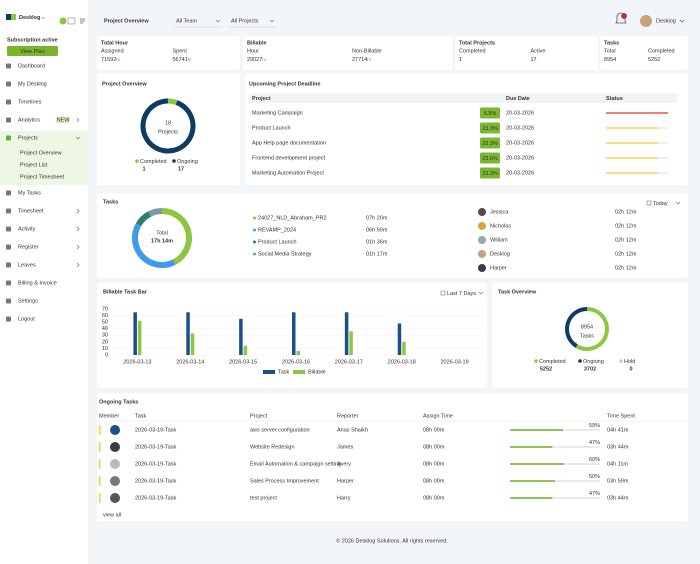  I want to click on stat-label: Non-Billable, so click(367, 51).